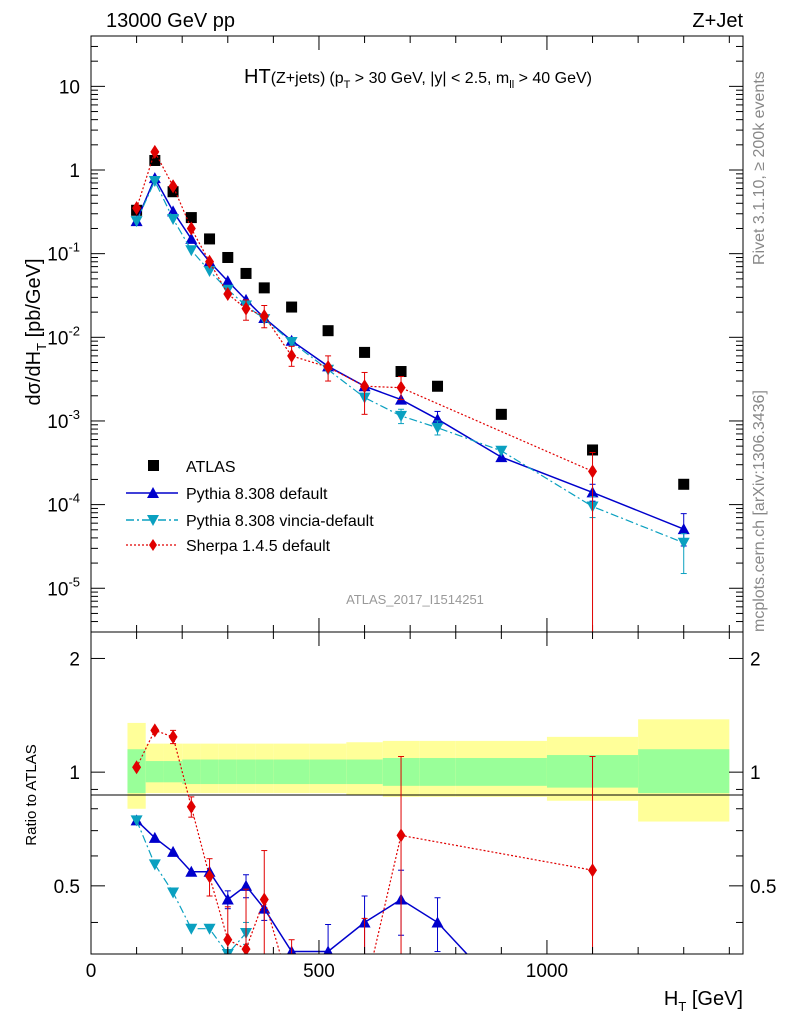 This screenshot has height=1024, width=786. What do you see at coordinates (91, 971) in the screenshot?
I see `x-tick-label: 0` at bounding box center [91, 971].